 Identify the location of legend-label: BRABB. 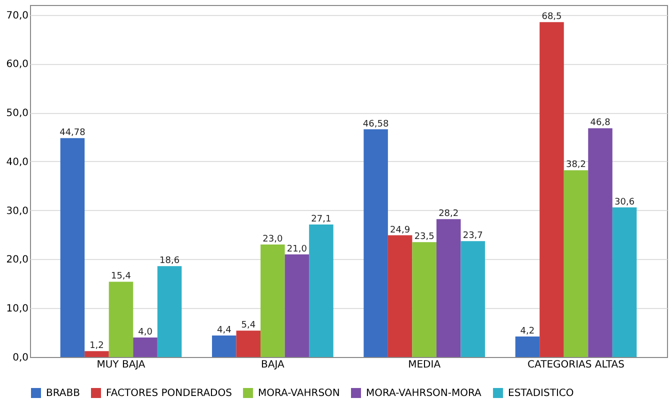
(63, 393).